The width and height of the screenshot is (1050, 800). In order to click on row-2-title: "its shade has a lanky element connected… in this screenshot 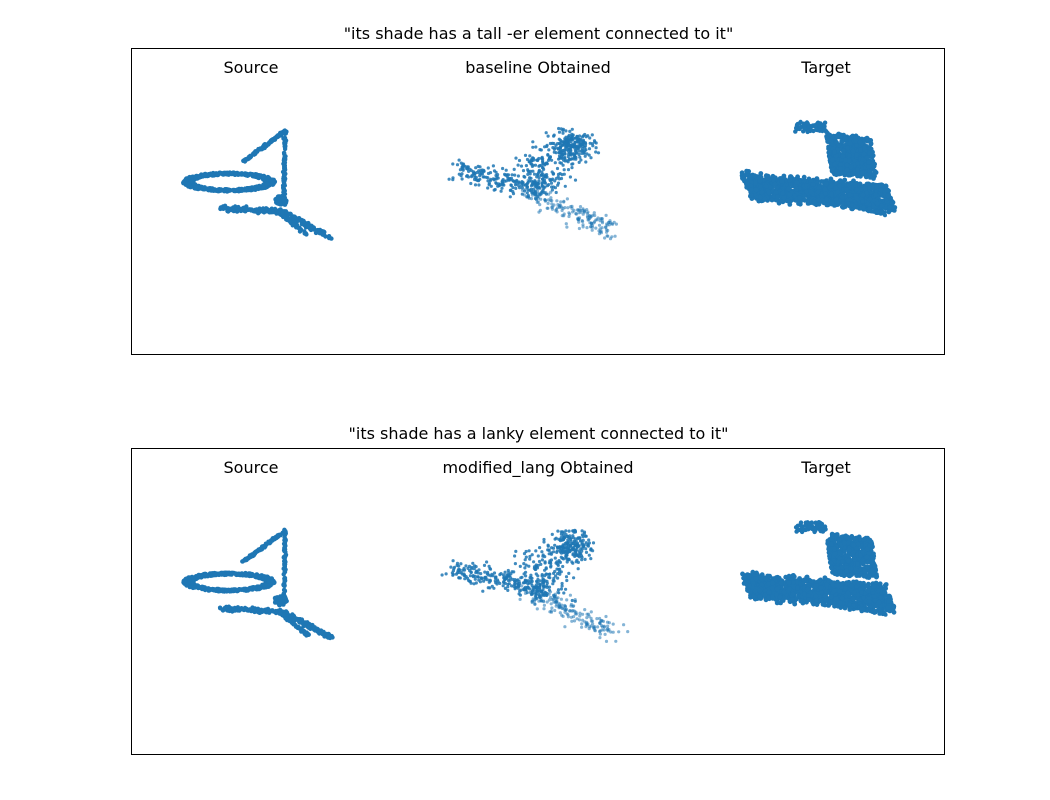, I will do `click(538, 433)`.